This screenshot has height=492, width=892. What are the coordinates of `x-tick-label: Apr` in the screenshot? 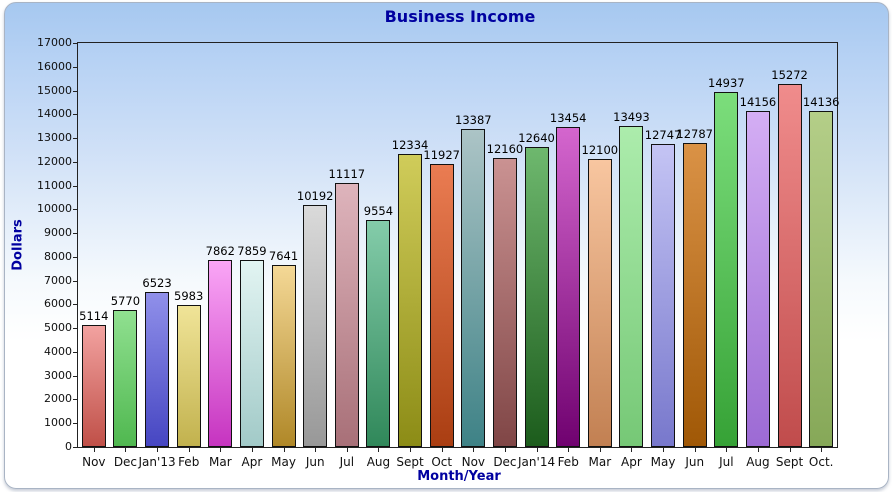 It's located at (631, 462).